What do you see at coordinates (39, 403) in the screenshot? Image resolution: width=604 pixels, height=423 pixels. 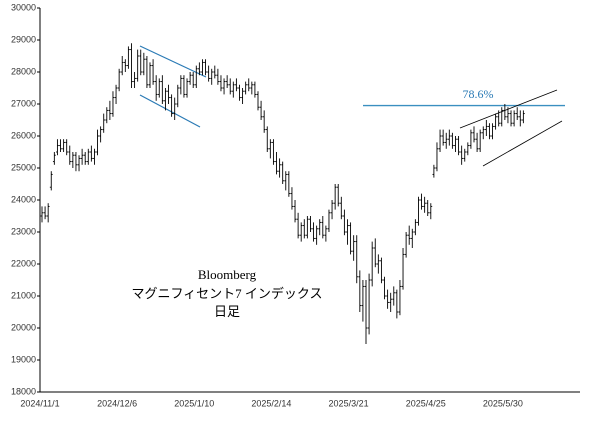 I see `x-tick-label: 2024/11/1` at bounding box center [39, 403].